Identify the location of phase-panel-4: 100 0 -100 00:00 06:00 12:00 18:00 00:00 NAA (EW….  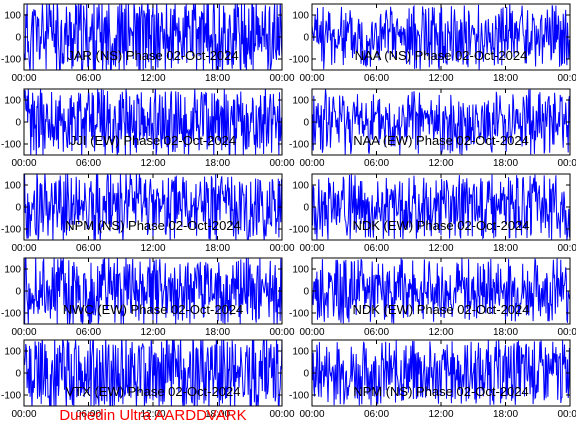
(432, 128).